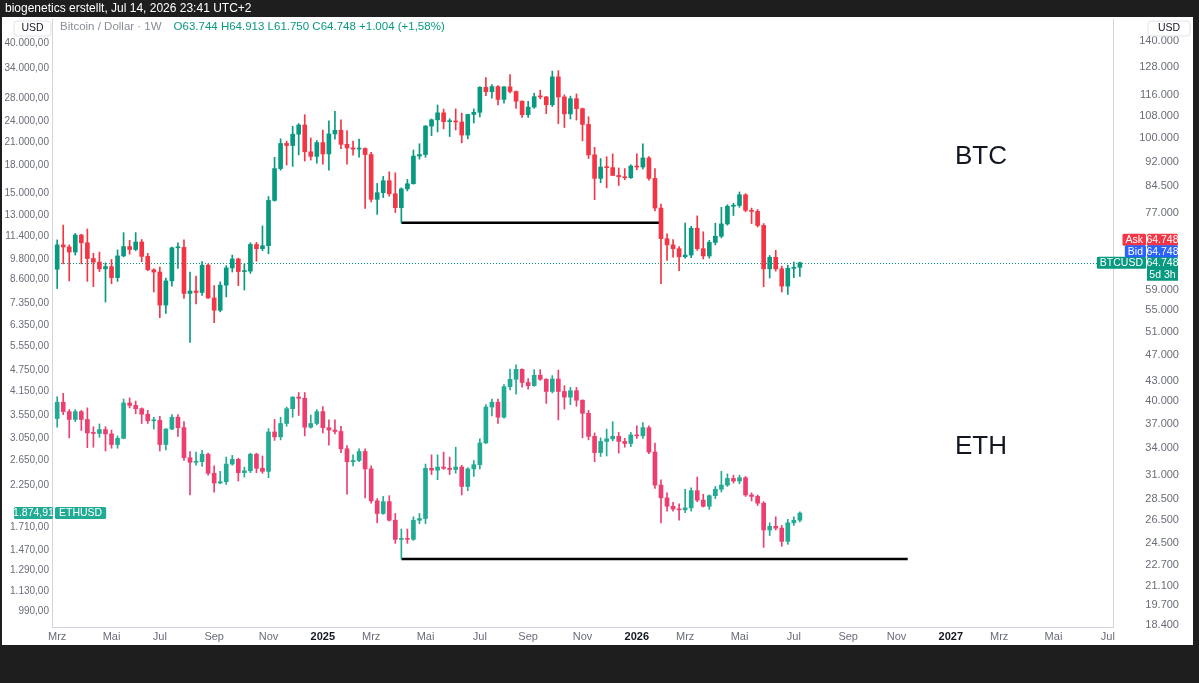 This screenshot has width=1199, height=683. Describe the element at coordinates (30, 414) in the screenshot. I see `y-tick-label: 3.550,00` at that location.